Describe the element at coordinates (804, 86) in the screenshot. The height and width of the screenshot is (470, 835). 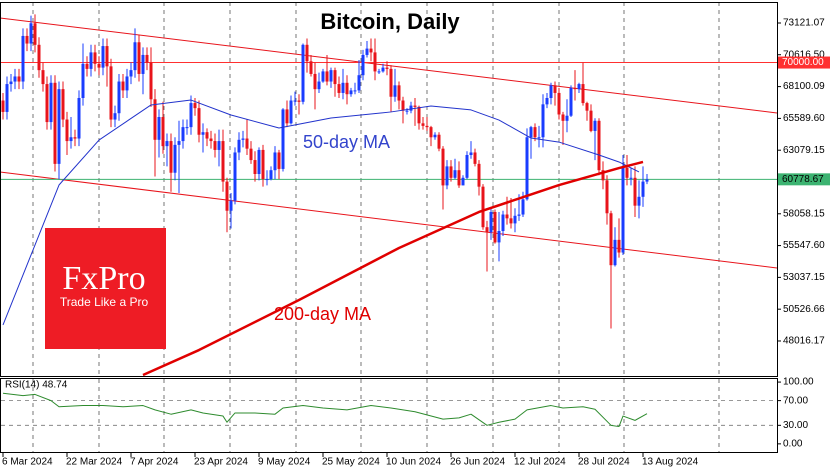
I see `y-tick-label: 68100.09` at that location.